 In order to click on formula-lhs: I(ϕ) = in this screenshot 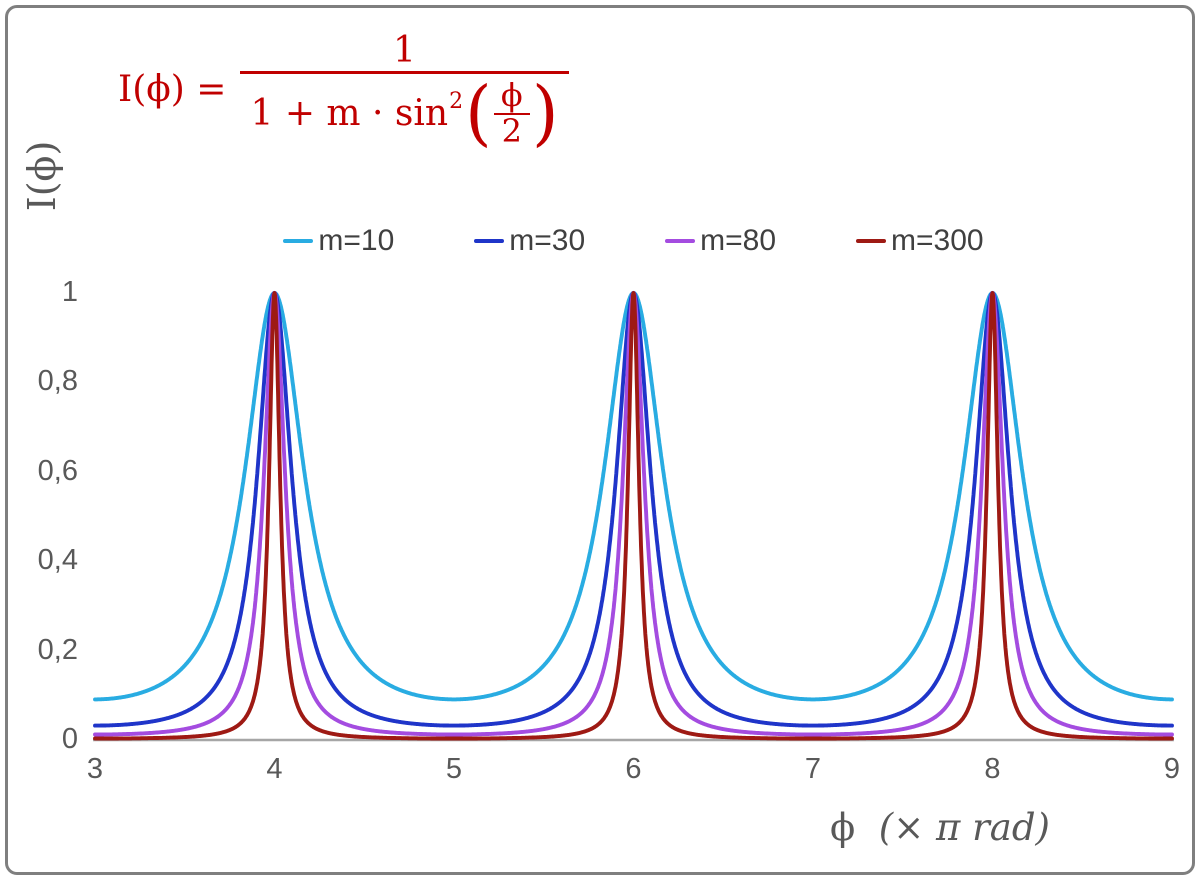, I will do `click(172, 89)`.